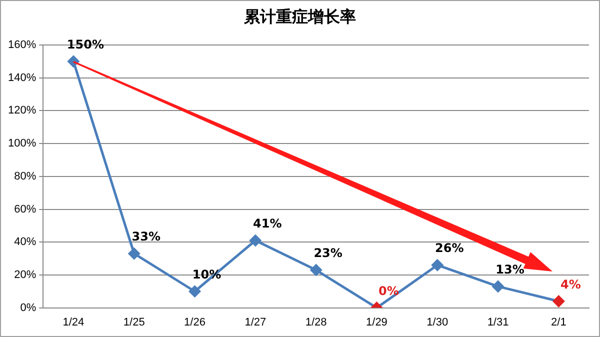 The width and height of the screenshot is (600, 337). I want to click on y-tick-label: 100%, so click(22, 144).